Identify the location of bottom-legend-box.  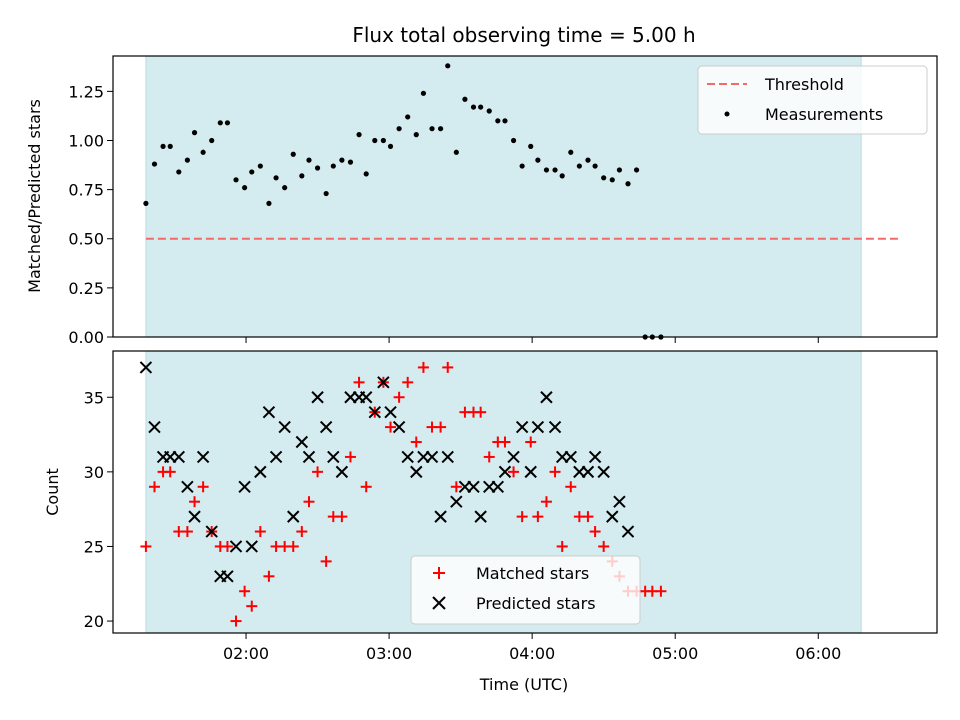
(525, 590).